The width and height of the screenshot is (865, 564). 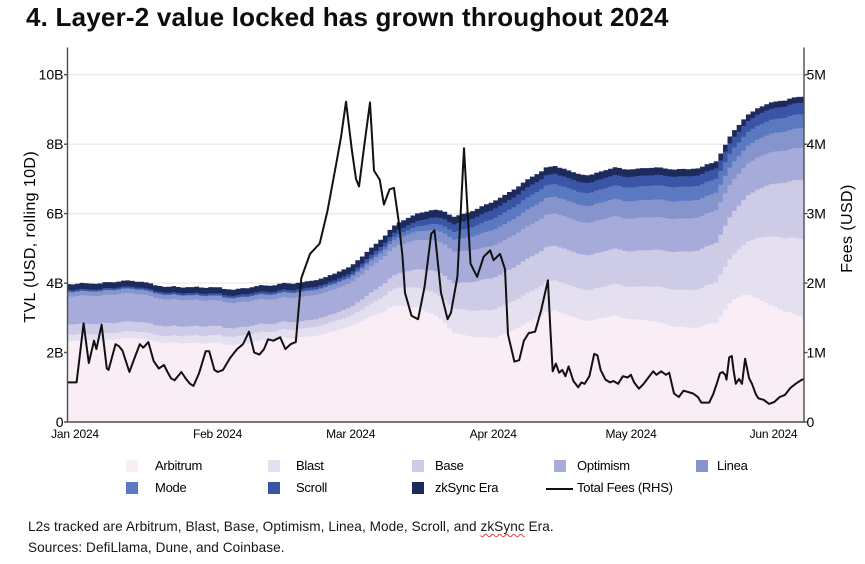 I want to click on svg-text: Apr 2024, so click(x=494, y=434).